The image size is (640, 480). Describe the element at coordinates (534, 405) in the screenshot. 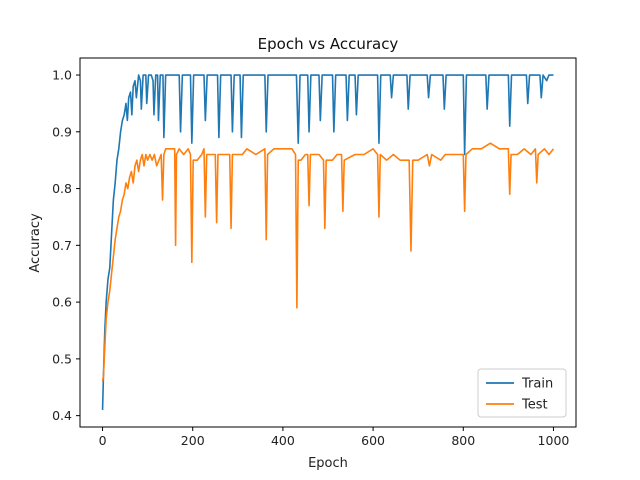

I see `legend-label-test: Test` at that location.